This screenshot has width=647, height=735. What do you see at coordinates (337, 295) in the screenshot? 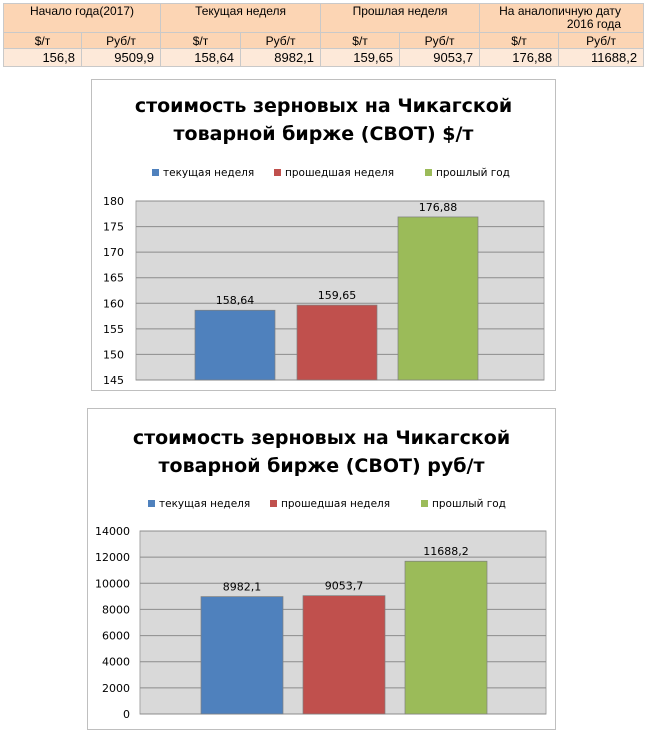
I see `data-label: 159,65` at bounding box center [337, 295].